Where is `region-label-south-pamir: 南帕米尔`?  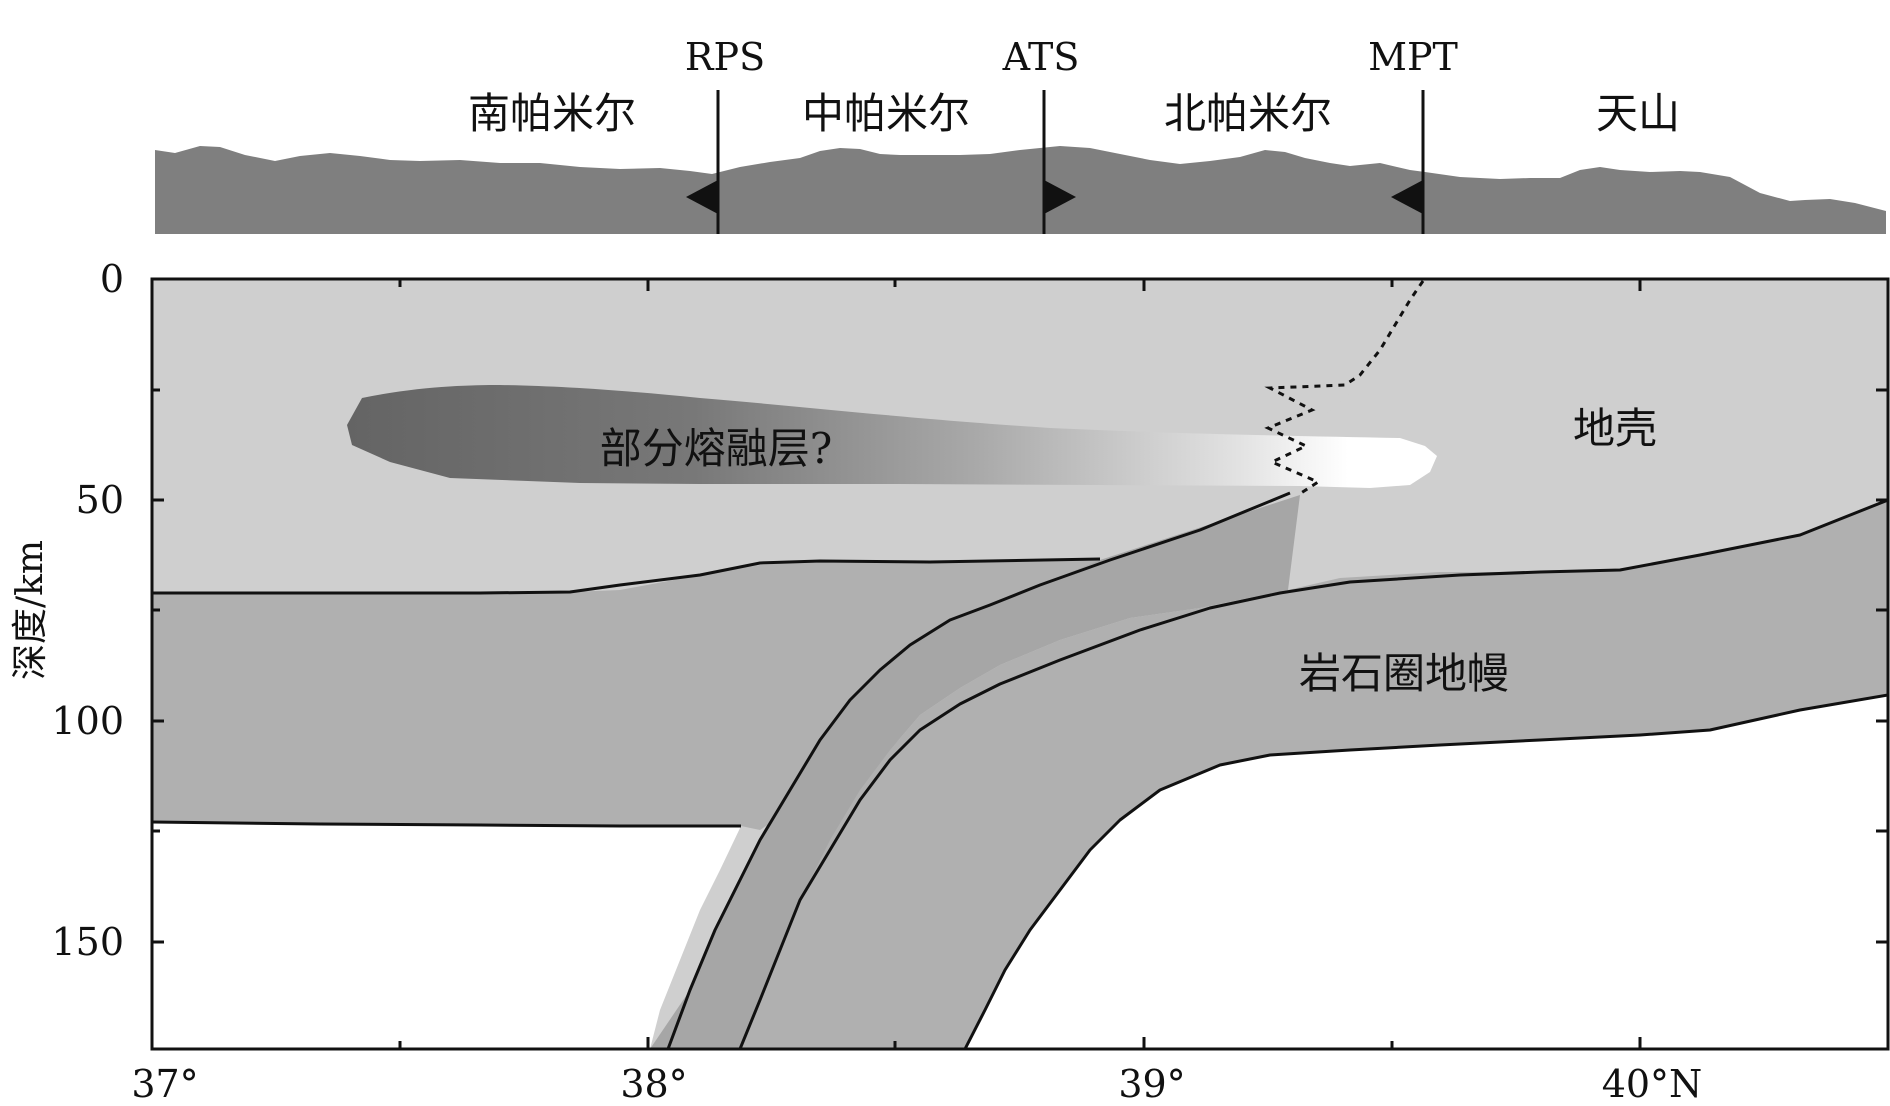 region-label-south-pamir: 南帕米尔 is located at coordinates (552, 113).